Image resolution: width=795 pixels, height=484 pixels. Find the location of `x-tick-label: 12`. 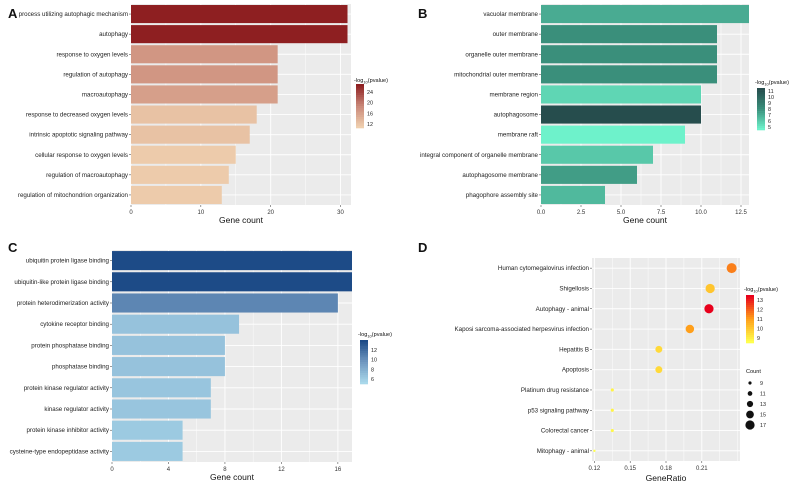

x-tick-label: 12 is located at coordinates (281, 470).